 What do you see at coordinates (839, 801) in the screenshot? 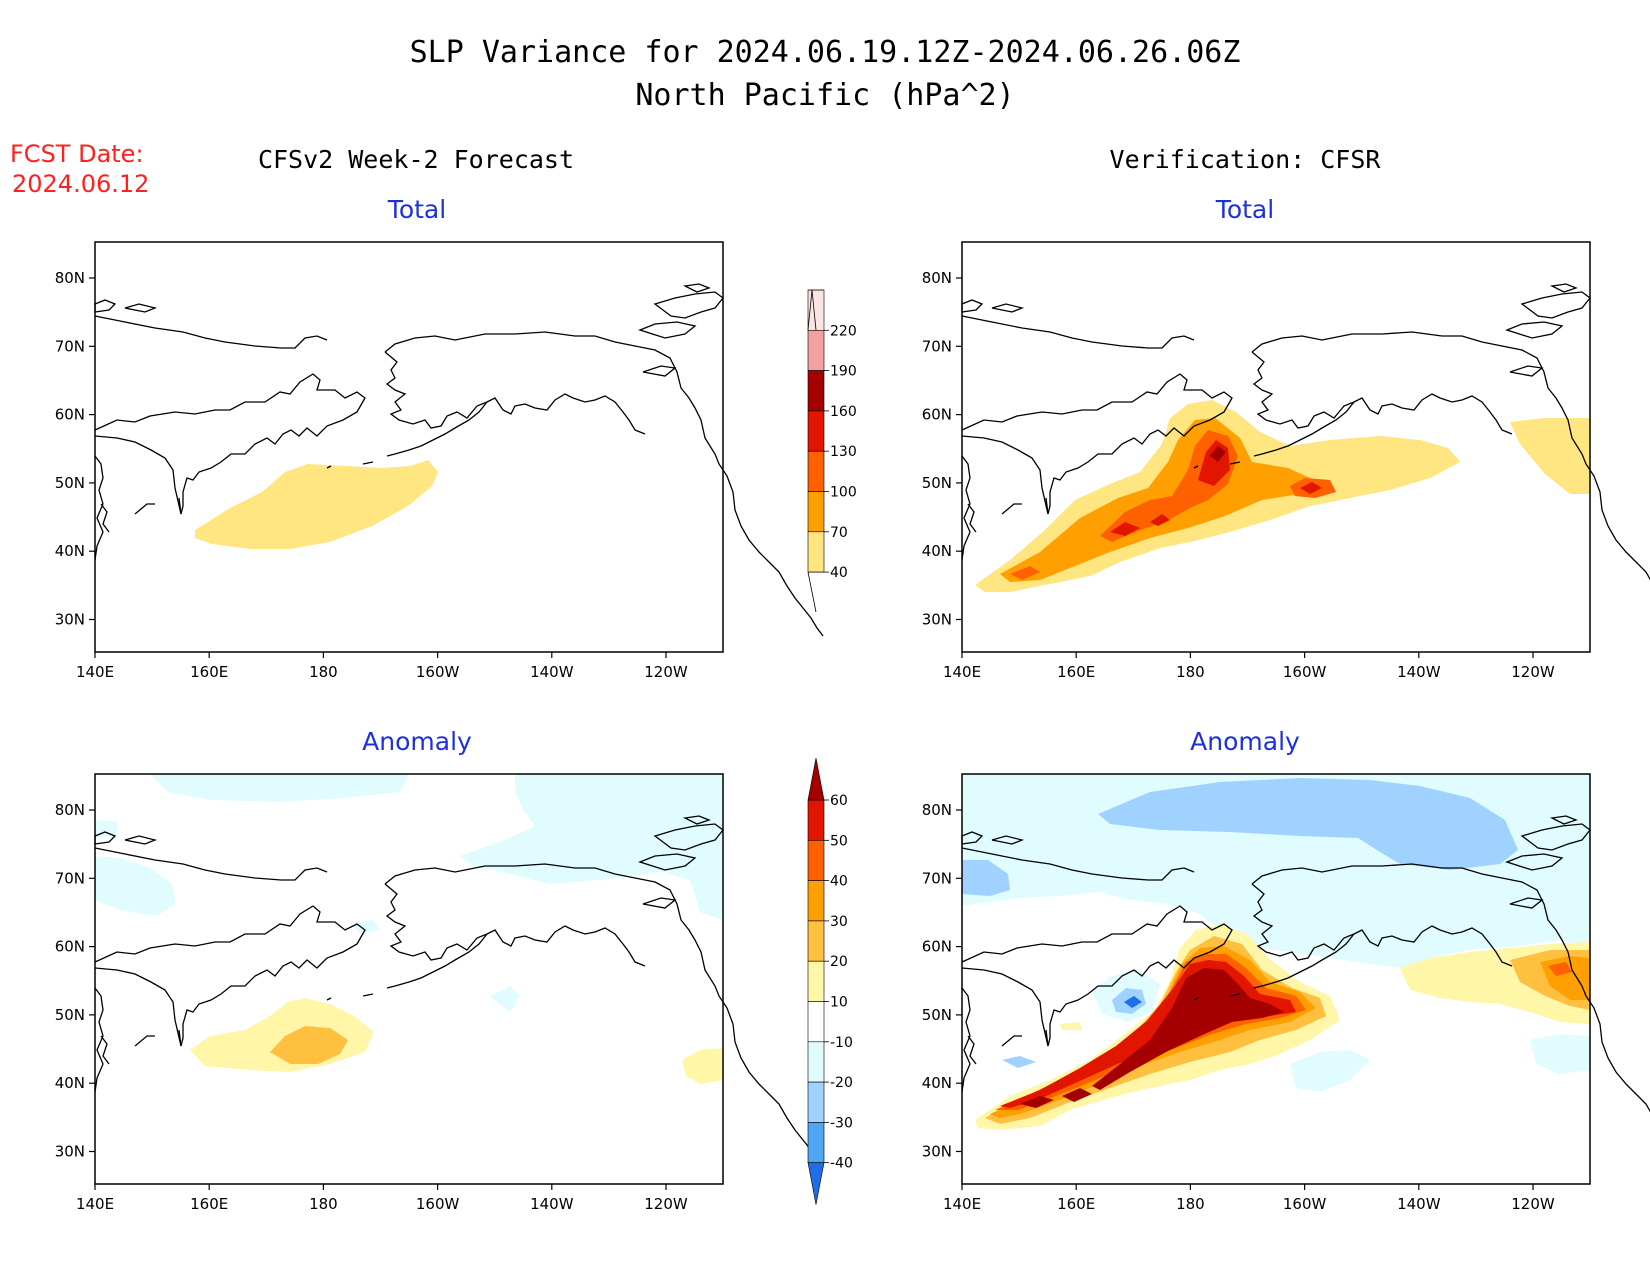
I see `colorbar-label: 60` at bounding box center [839, 801].